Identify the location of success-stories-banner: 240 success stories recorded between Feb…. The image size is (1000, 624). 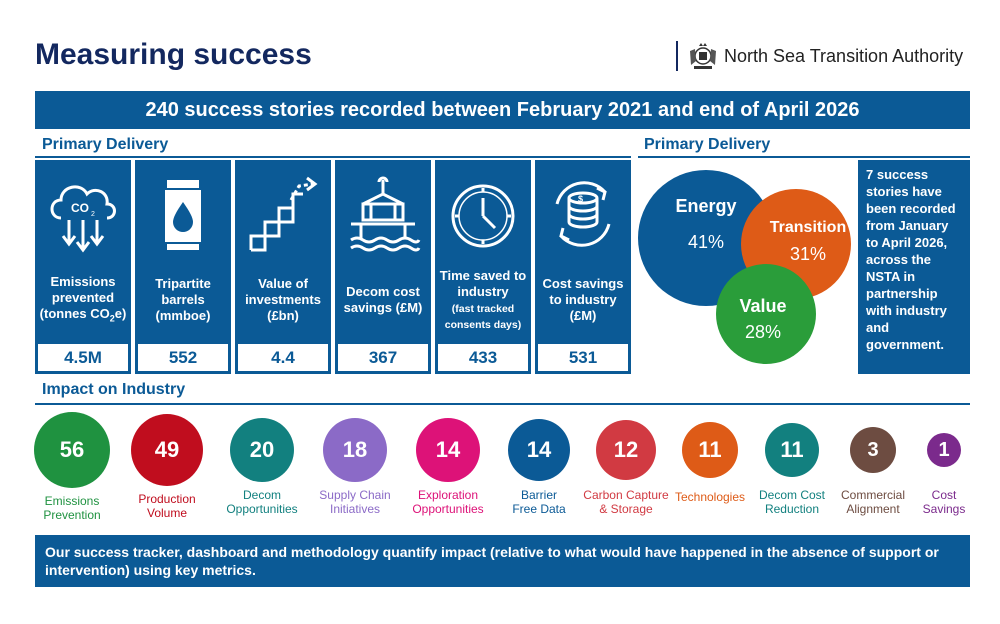
(502, 110).